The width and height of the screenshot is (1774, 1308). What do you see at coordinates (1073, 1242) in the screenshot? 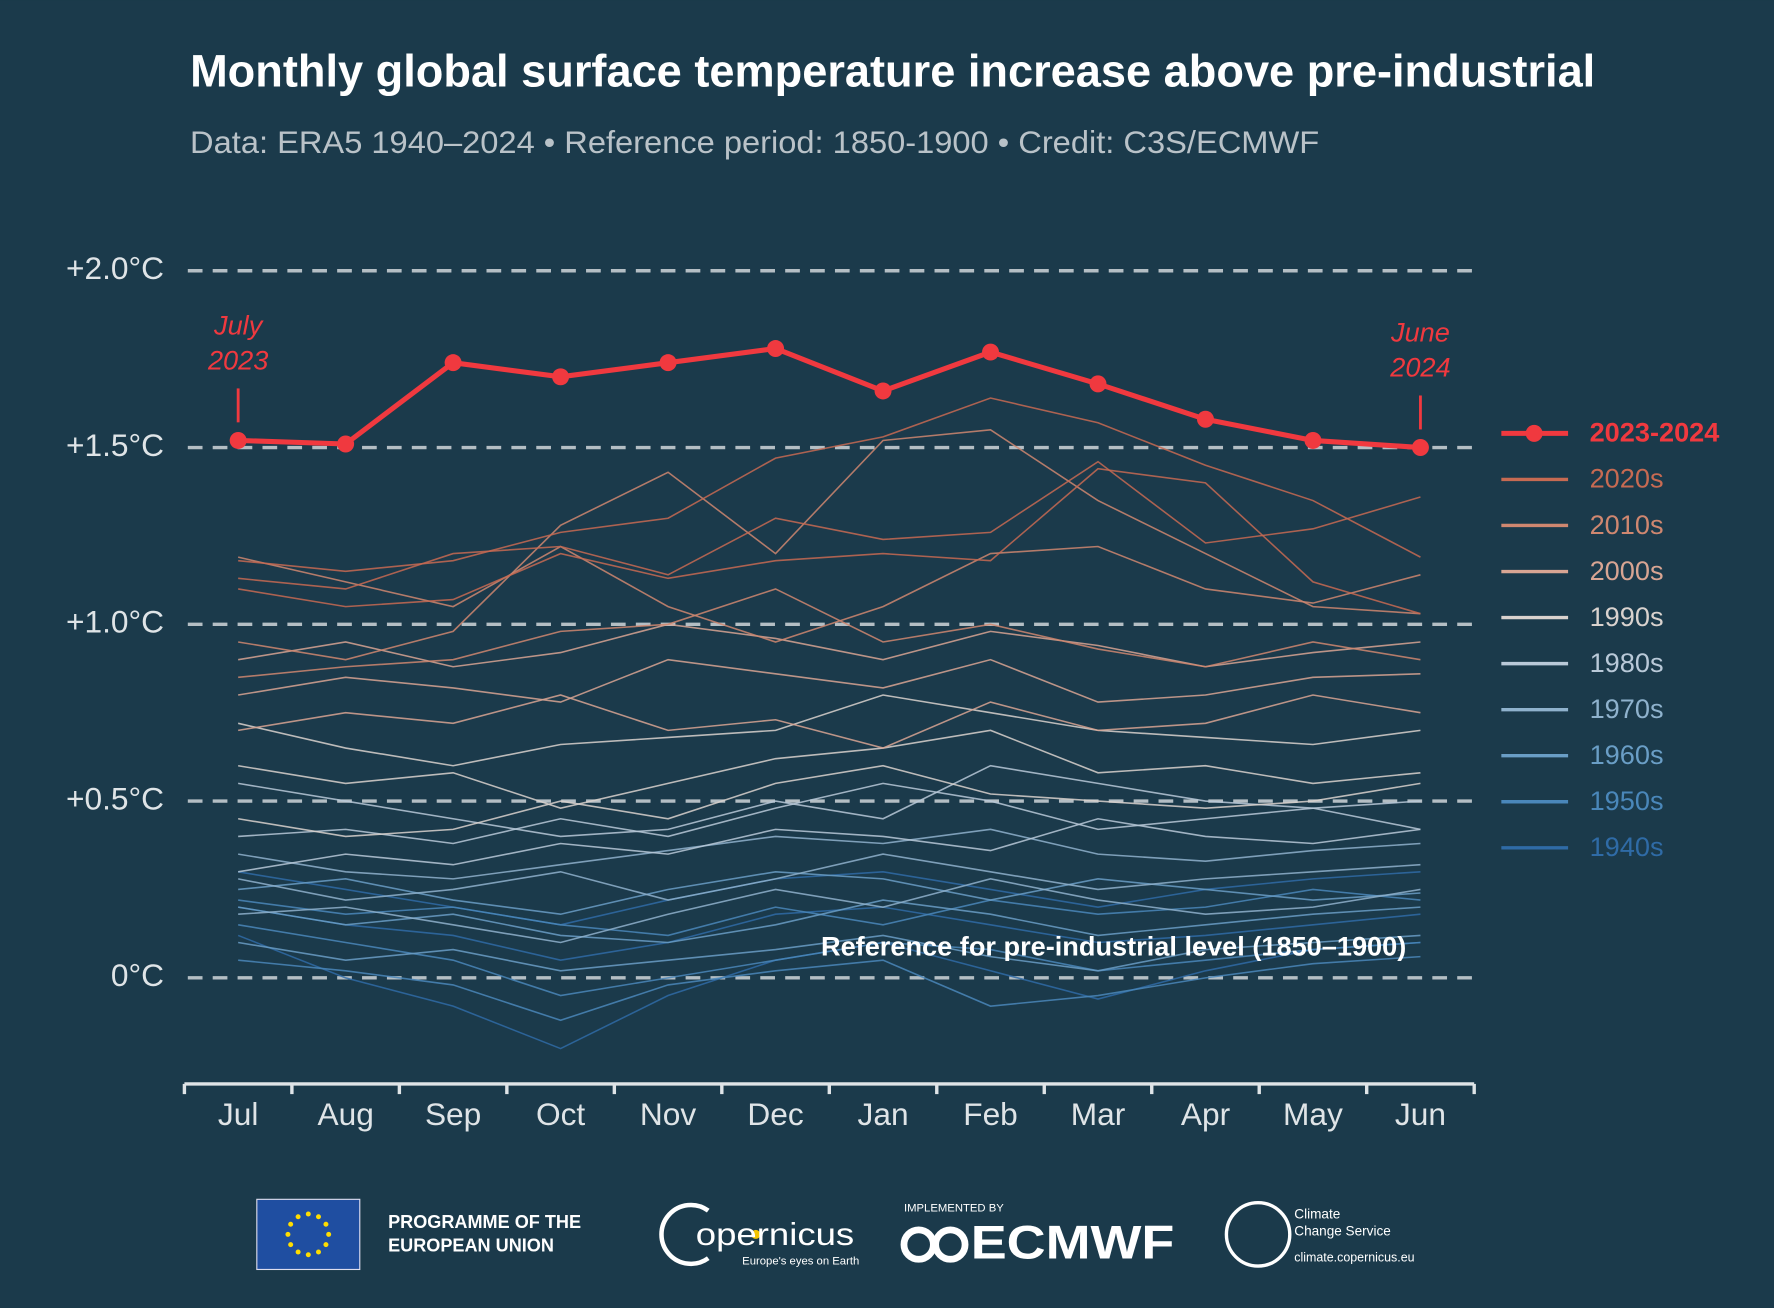
I see `ecmwf-logo: ECMWF` at bounding box center [1073, 1242].